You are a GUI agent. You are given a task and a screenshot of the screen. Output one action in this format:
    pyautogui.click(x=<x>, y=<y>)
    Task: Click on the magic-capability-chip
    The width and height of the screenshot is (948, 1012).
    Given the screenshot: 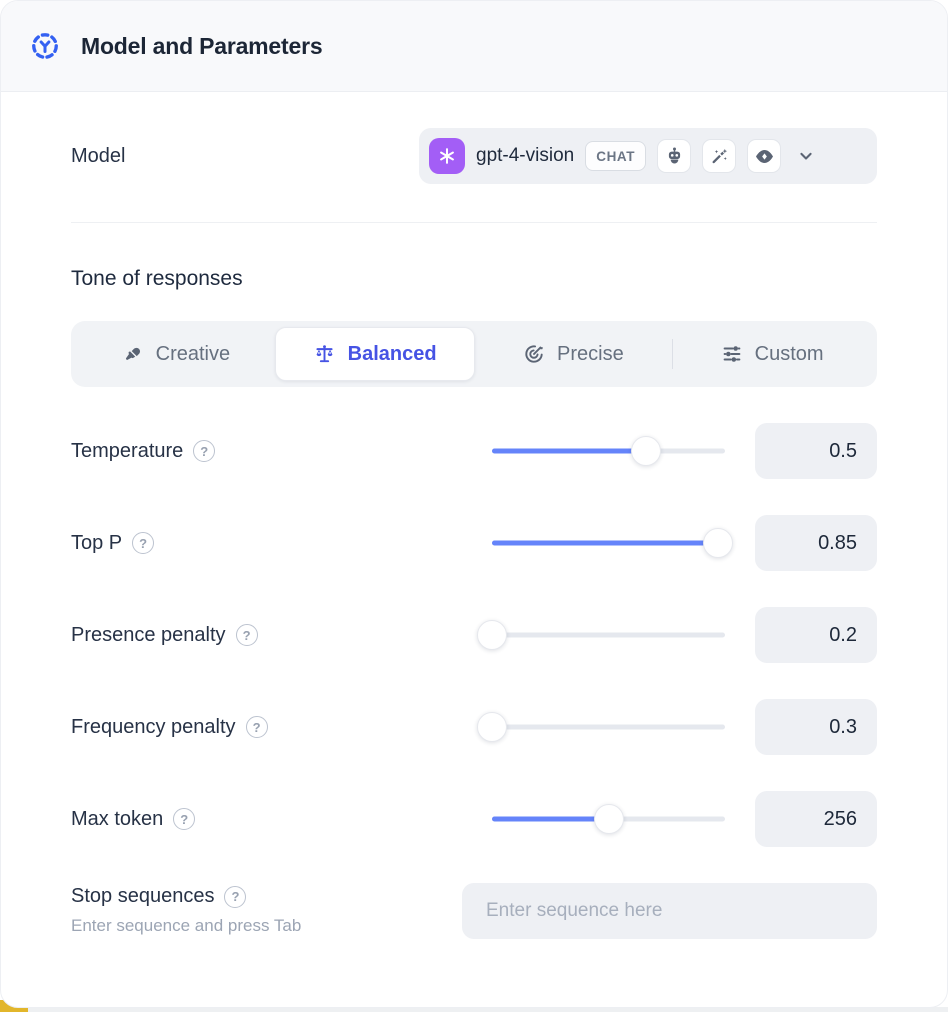 What is the action you would take?
    pyautogui.click(x=719, y=156)
    